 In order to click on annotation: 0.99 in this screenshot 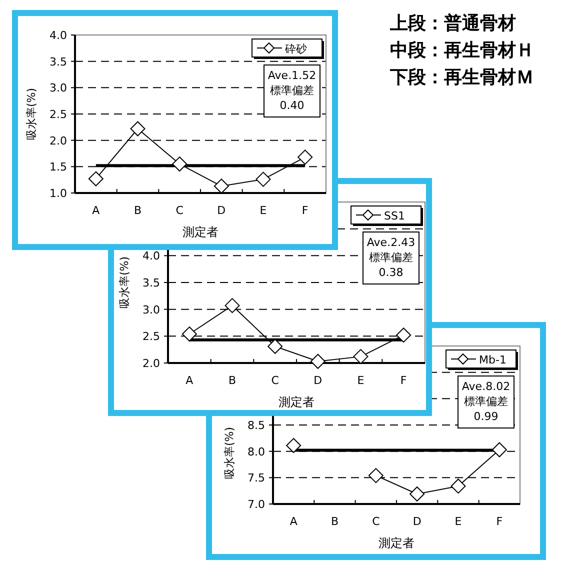, I will do `click(486, 416)`.